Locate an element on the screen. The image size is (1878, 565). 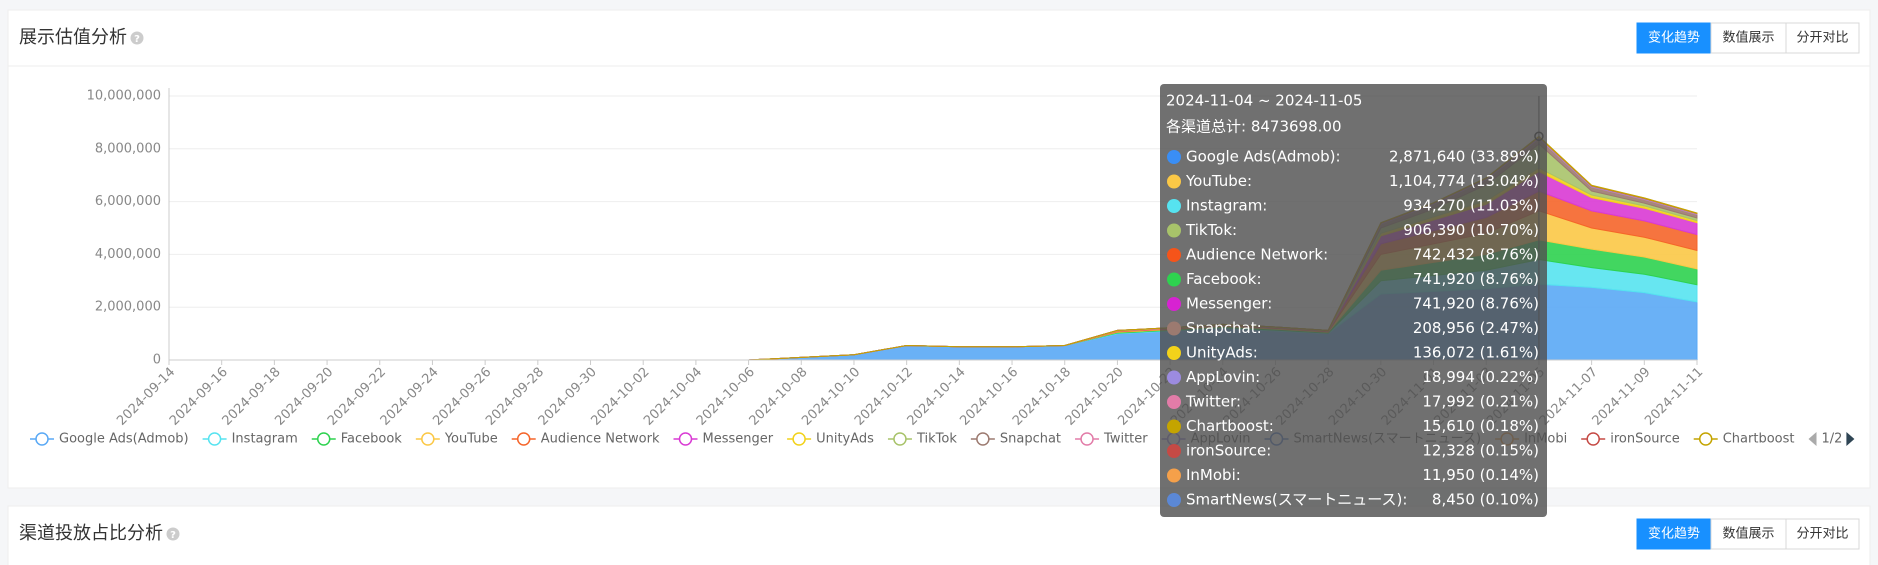
tooltip-name: Google Ads(Admob): is located at coordinates (1263, 157).